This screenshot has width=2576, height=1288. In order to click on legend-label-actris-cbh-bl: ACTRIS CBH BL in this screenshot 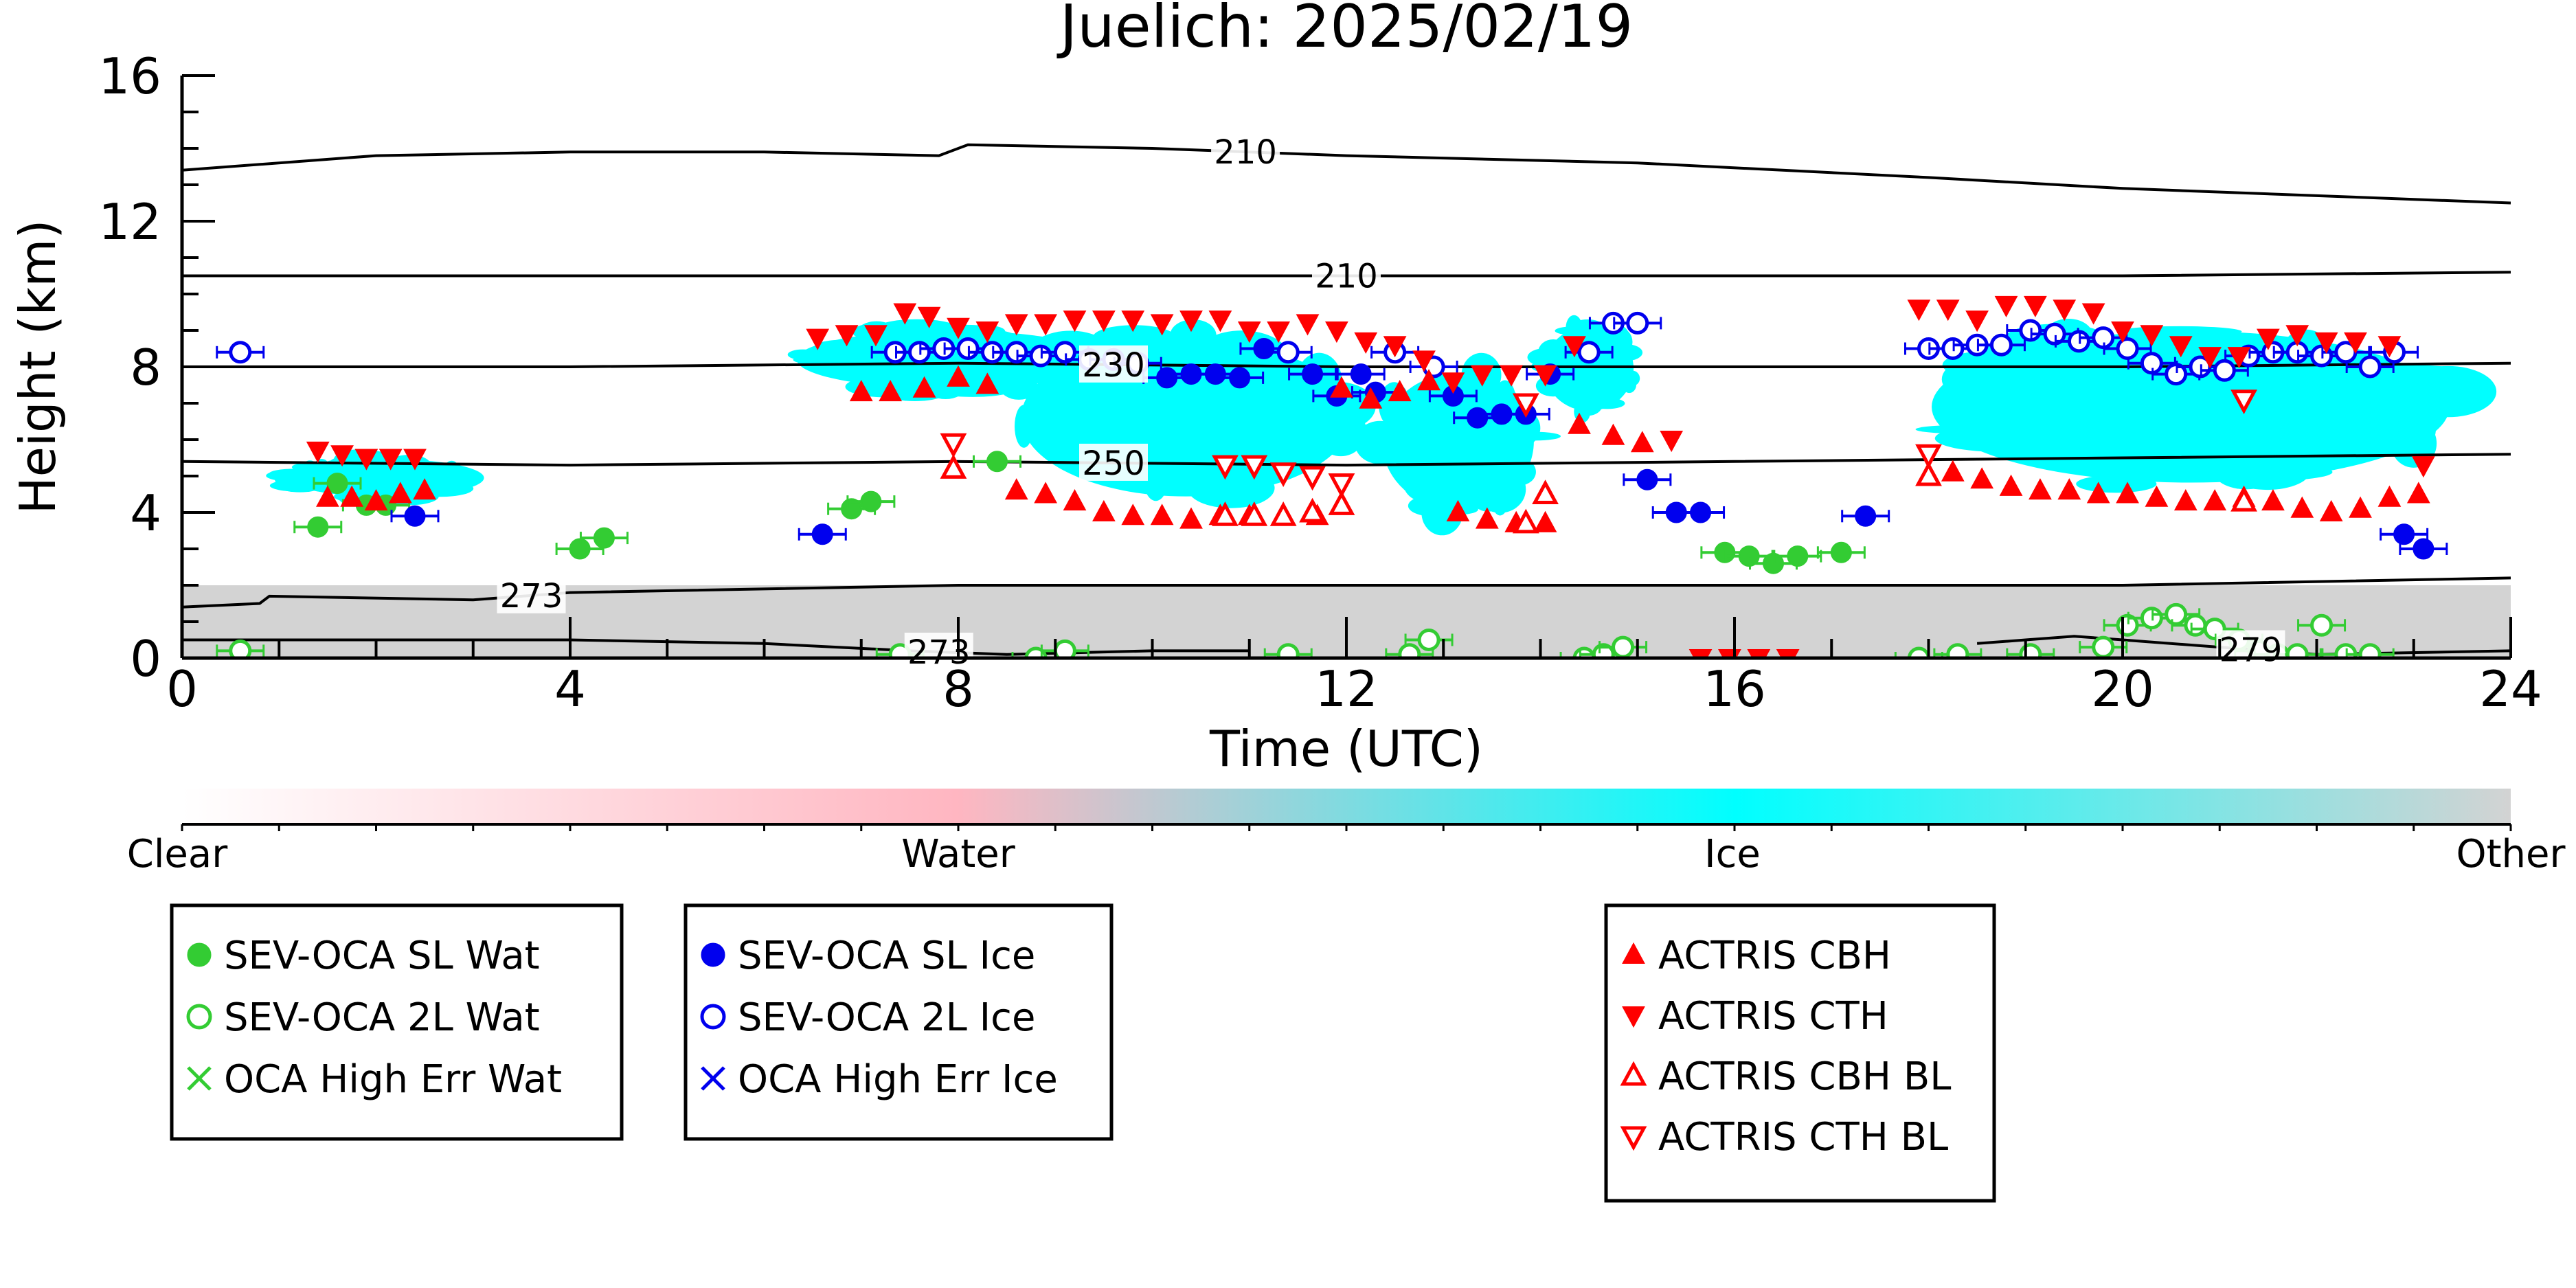, I will do `click(1804, 1076)`.